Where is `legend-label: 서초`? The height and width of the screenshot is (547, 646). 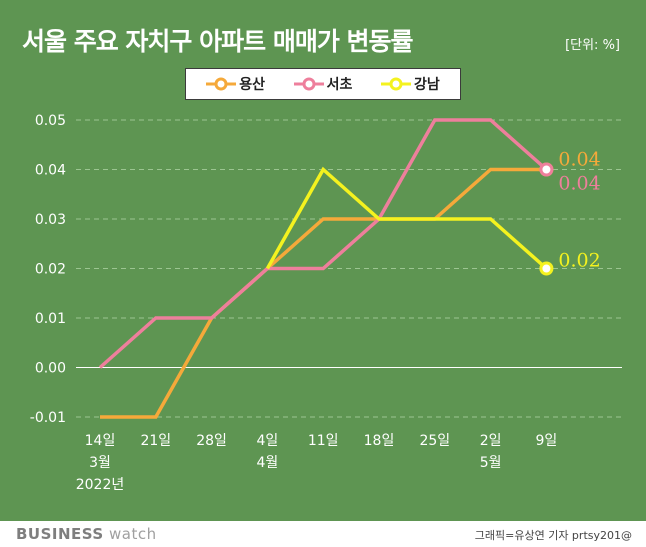 legend-label: 서초 is located at coordinates (339, 85).